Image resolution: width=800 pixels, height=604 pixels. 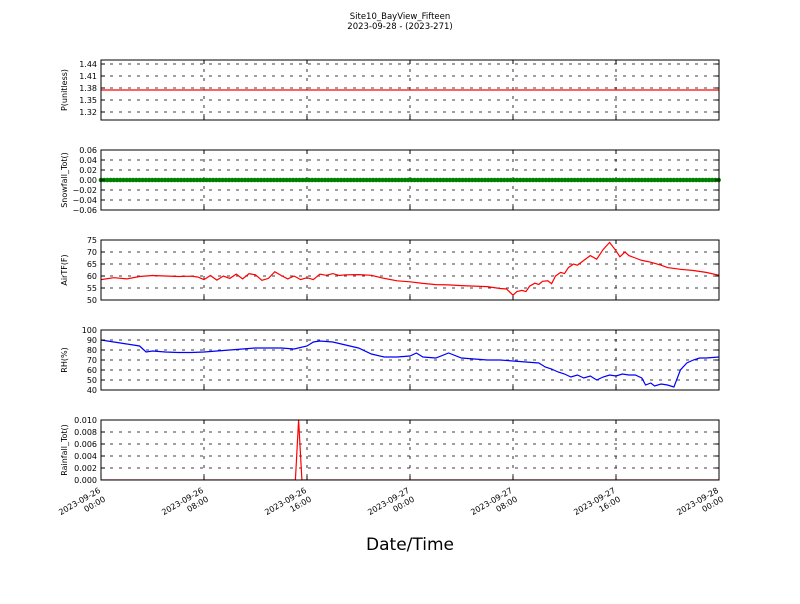 I want to click on y-tick-label: −0.02, so click(x=84, y=190).